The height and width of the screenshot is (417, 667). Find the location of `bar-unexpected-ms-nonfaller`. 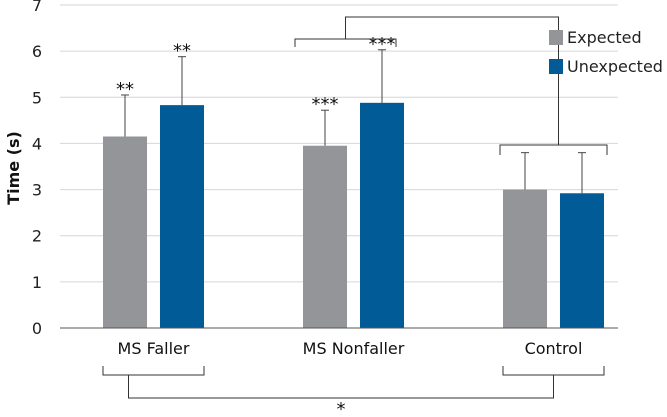

bar-unexpected-ms-nonfaller is located at coordinates (382, 215).